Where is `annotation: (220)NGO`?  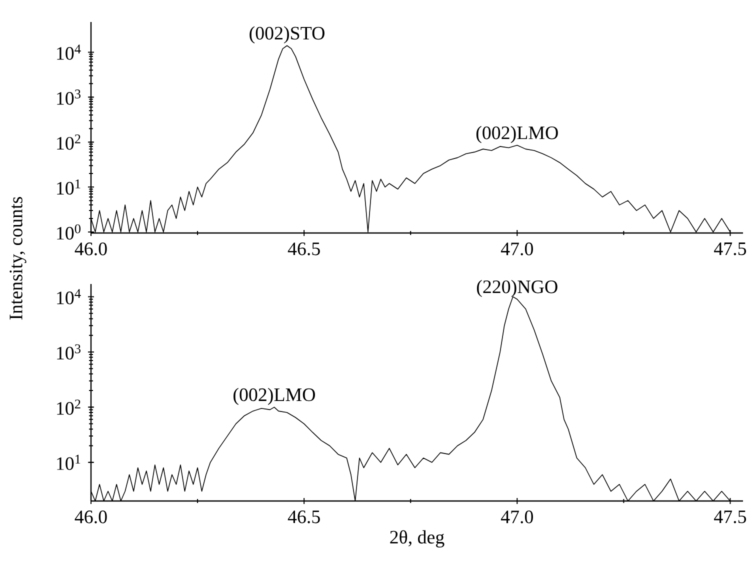
annotation: (220)NGO is located at coordinates (517, 289).